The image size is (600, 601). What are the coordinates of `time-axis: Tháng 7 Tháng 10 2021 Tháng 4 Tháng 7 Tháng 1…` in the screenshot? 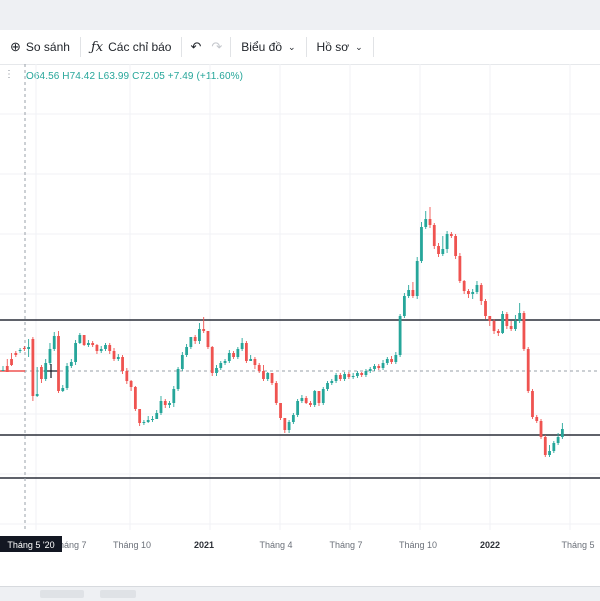 It's located at (297, 544).